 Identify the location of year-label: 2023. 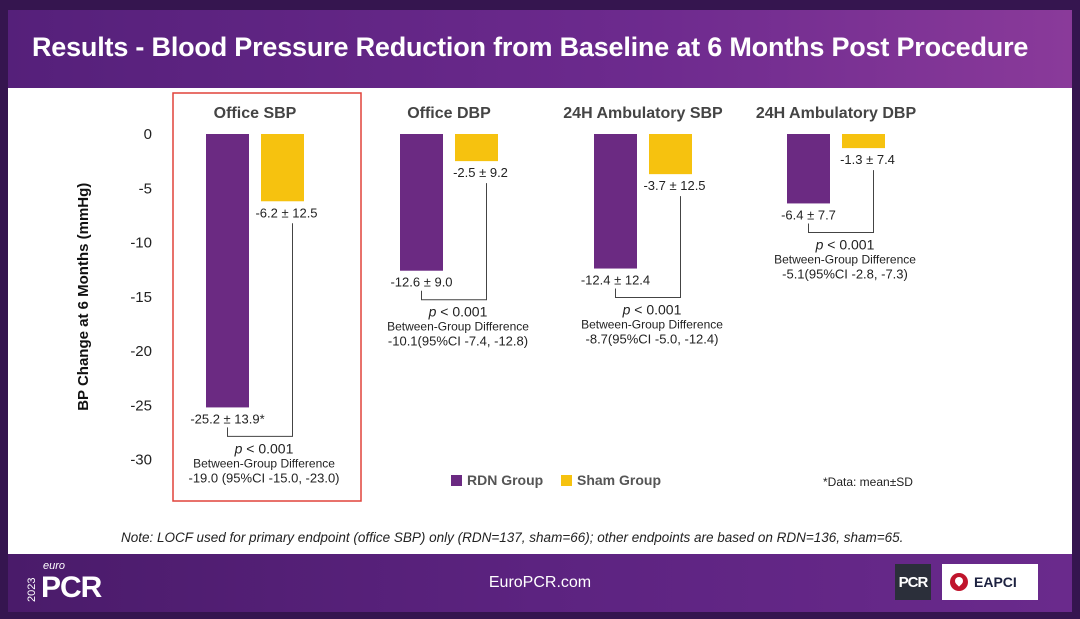
(32, 590).